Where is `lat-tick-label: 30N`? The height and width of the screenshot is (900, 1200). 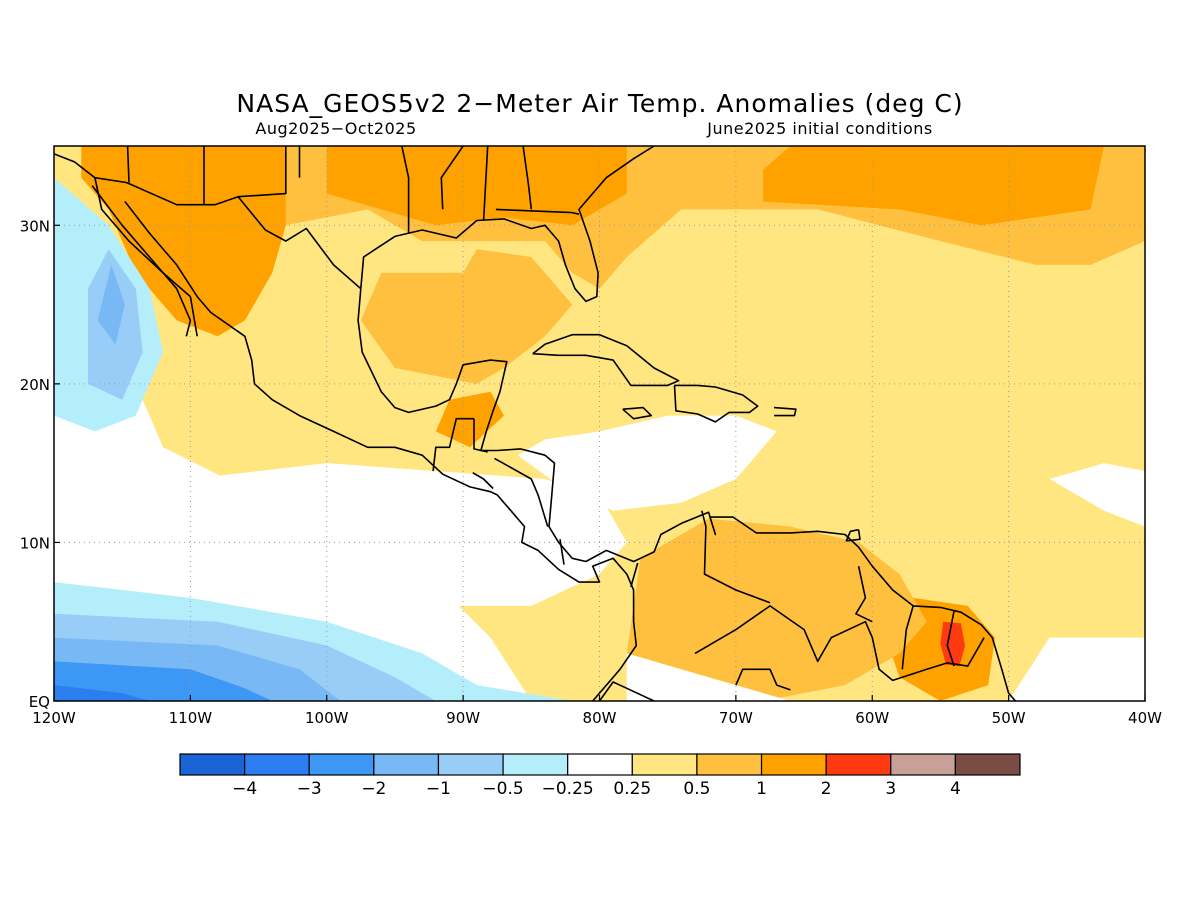 lat-tick-label: 30N is located at coordinates (35, 226).